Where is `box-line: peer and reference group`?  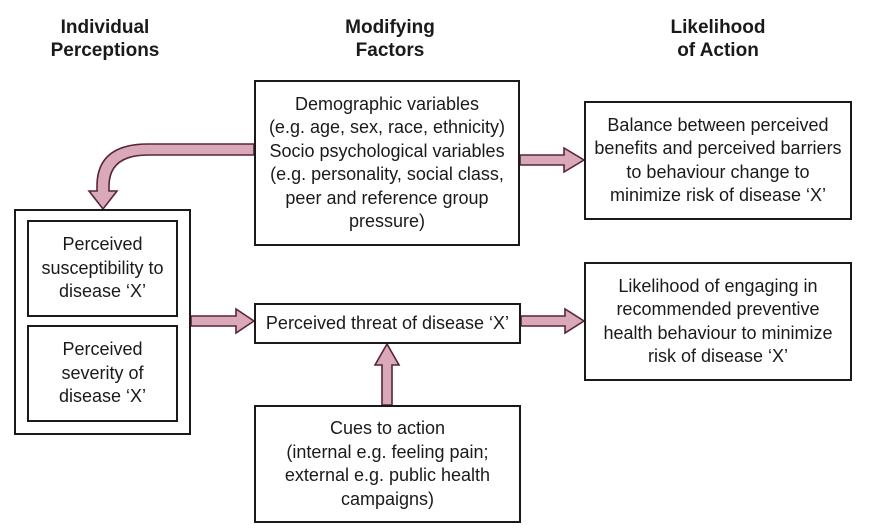 box-line: peer and reference group is located at coordinates (387, 197).